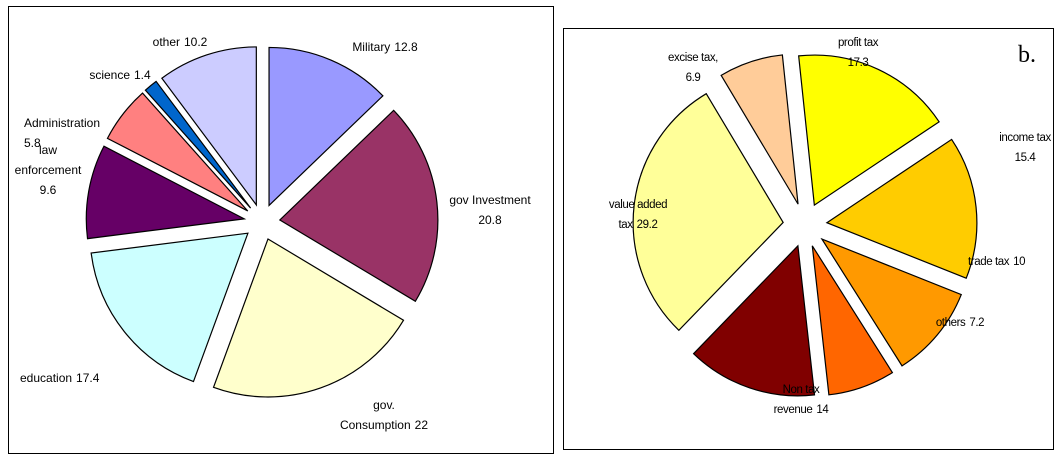 Image resolution: width=1055 pixels, height=455 pixels. Describe the element at coordinates (371, 47) in the screenshot. I see `slice-category: Military` at that location.